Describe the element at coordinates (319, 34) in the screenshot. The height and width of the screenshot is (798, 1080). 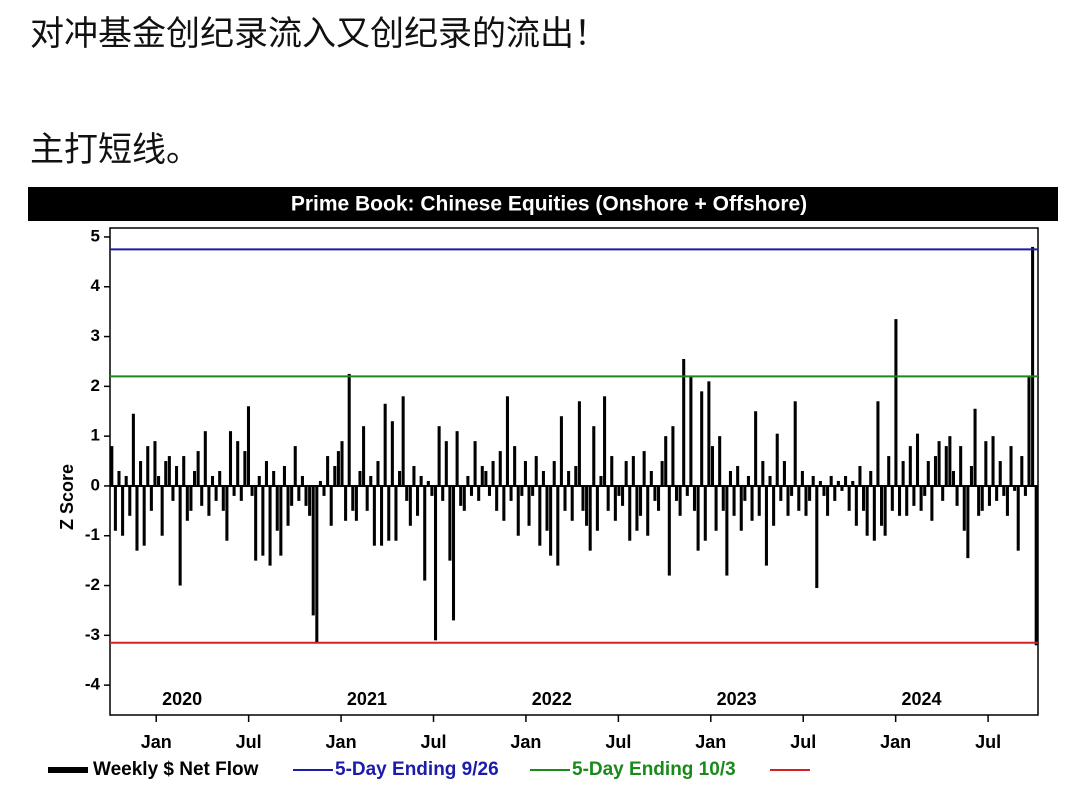
I see `post-text: 对冲基金创纪录流入又创纪录的流出！` at that location.